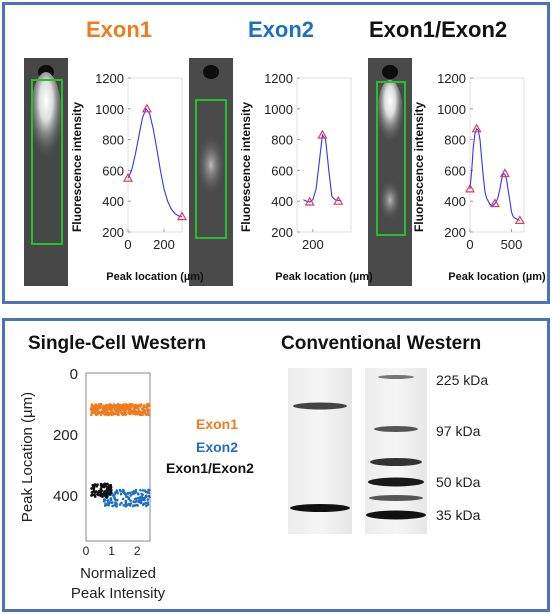  I want to click on microscope-image-exon1-exon2, so click(390, 172).